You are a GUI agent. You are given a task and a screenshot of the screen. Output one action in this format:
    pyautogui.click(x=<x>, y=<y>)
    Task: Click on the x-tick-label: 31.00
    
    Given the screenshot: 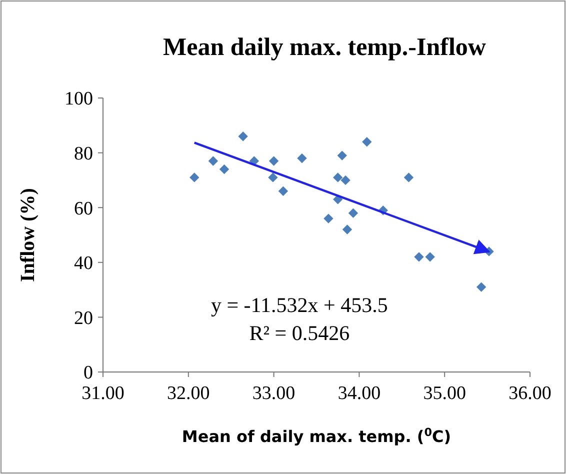 What is the action you would take?
    pyautogui.click(x=103, y=393)
    